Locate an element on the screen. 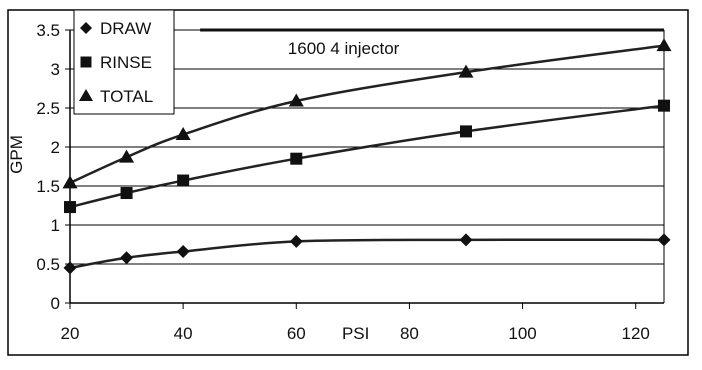 Image resolution: width=702 pixels, height=370 pixels. series-draw is located at coordinates (367, 254).